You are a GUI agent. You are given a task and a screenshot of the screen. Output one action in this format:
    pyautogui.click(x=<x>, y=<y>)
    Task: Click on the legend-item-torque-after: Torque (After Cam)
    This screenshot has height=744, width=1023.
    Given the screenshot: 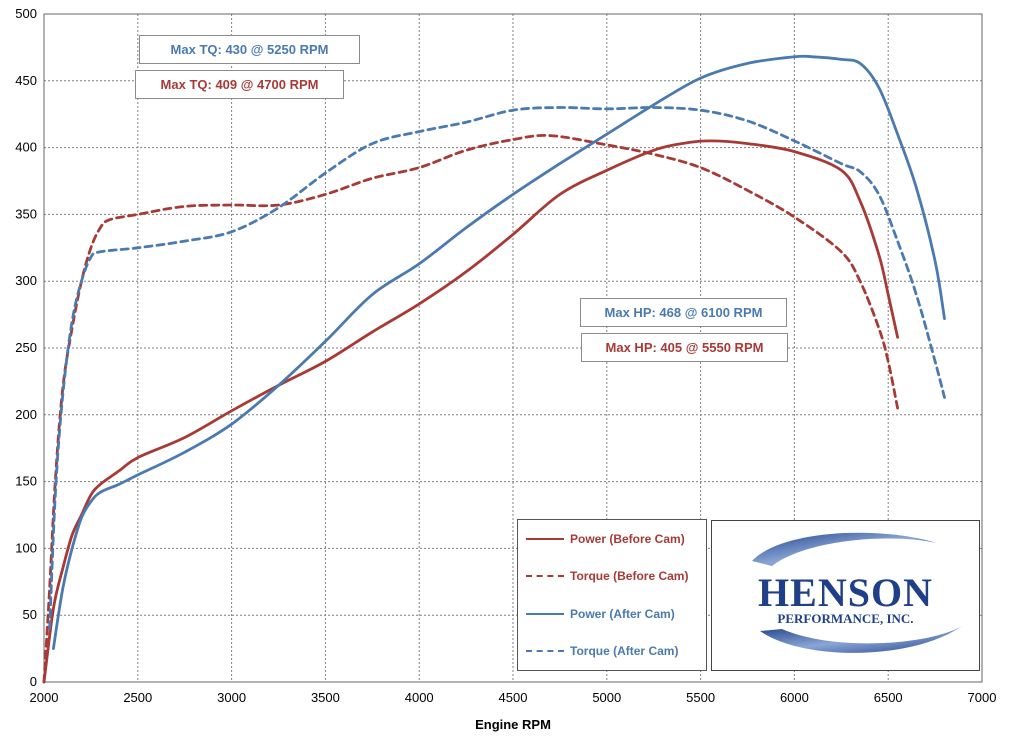 What is the action you would take?
    pyautogui.click(x=602, y=651)
    